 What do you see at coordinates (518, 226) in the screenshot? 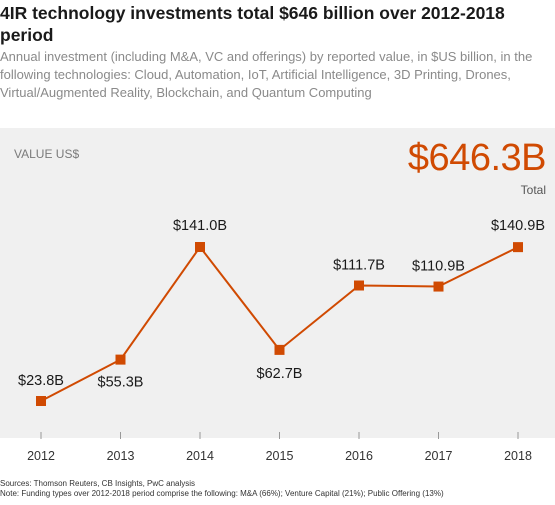
I see `data-label: $140.9B` at bounding box center [518, 226].